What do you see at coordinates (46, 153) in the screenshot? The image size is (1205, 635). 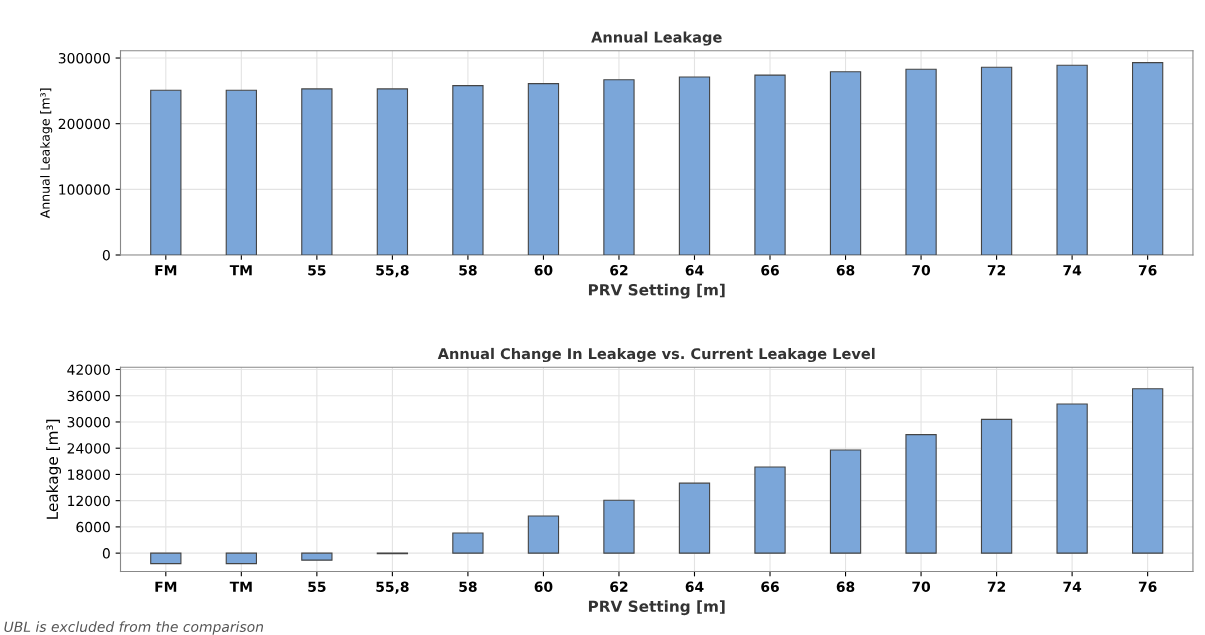 I see `y-axis-title: Annual Leakage [m³]` at bounding box center [46, 153].